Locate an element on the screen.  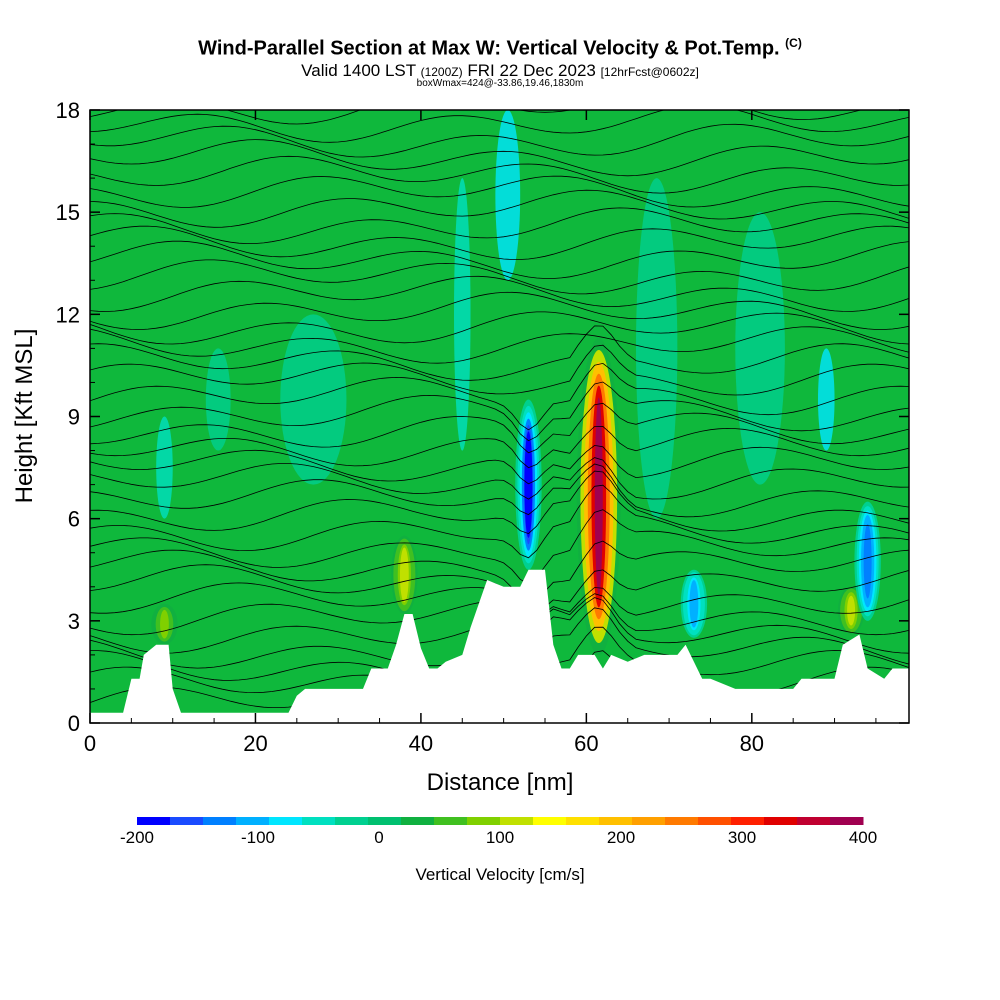
terrain-fill is located at coordinates (499, 646).